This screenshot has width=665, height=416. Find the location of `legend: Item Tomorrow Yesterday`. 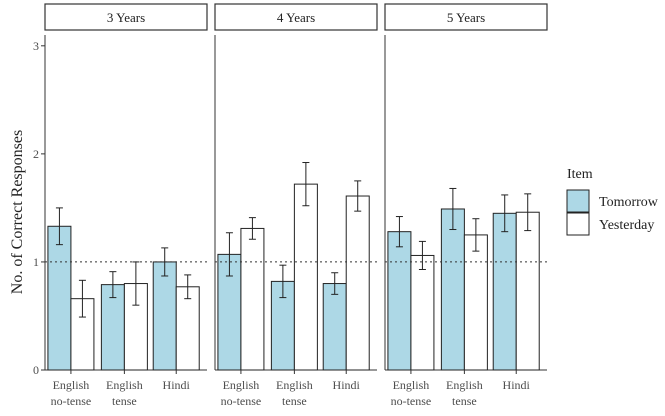

legend: Item Tomorrow Yesterday is located at coordinates (612, 201).